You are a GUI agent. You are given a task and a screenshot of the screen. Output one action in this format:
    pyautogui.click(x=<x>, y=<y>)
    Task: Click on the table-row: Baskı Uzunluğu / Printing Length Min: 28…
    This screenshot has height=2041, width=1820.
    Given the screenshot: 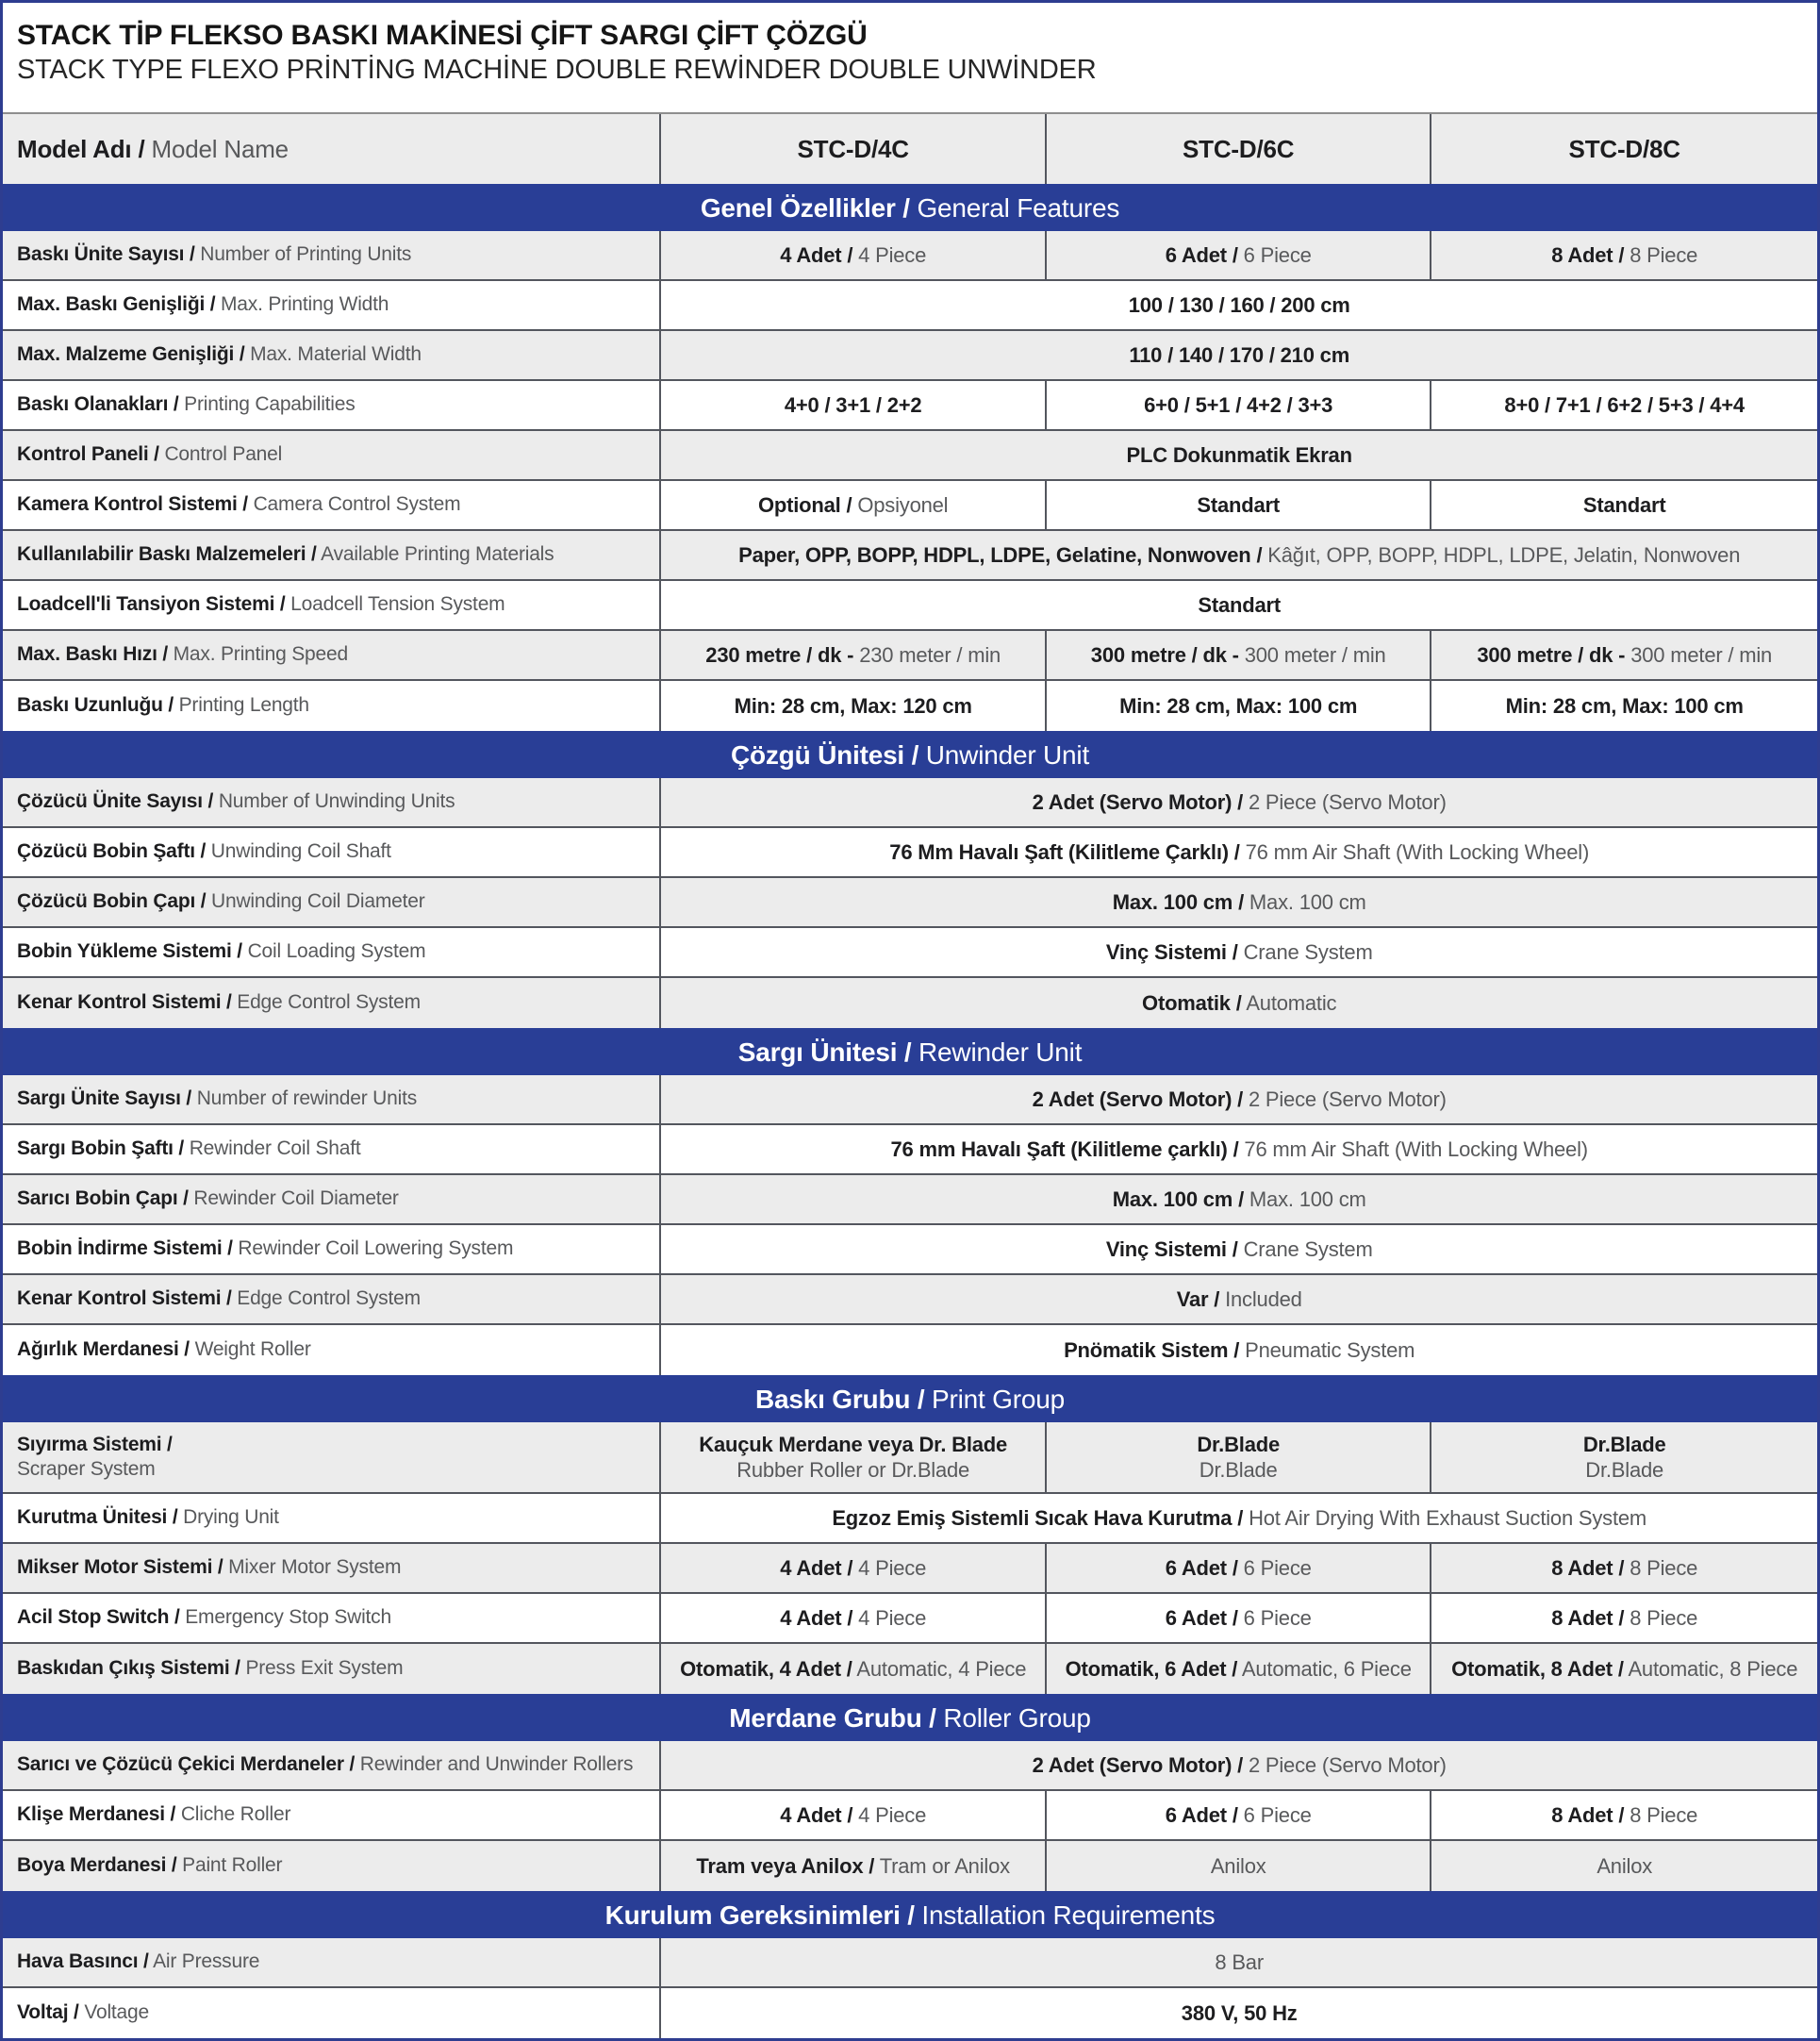 What is the action you would take?
    pyautogui.click(x=910, y=706)
    